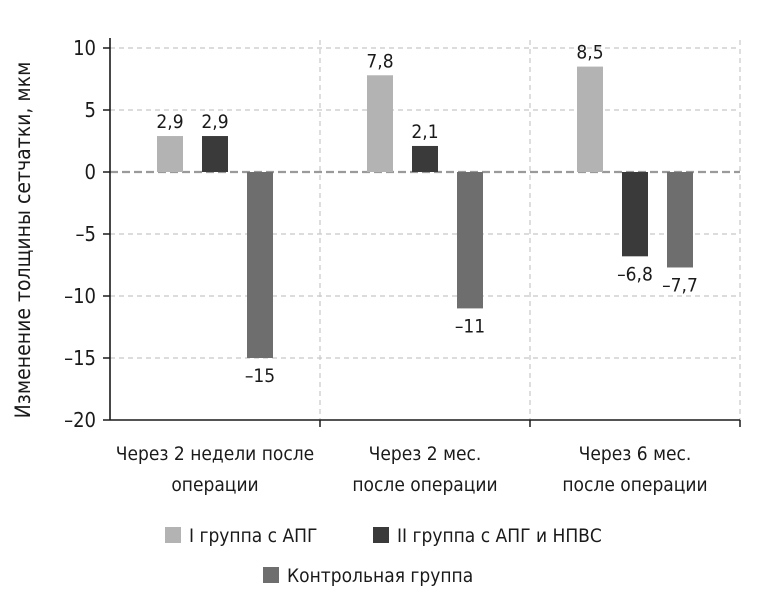 The image size is (760, 603). I want to click on legend-label: I группа с АПГ, so click(253, 536).